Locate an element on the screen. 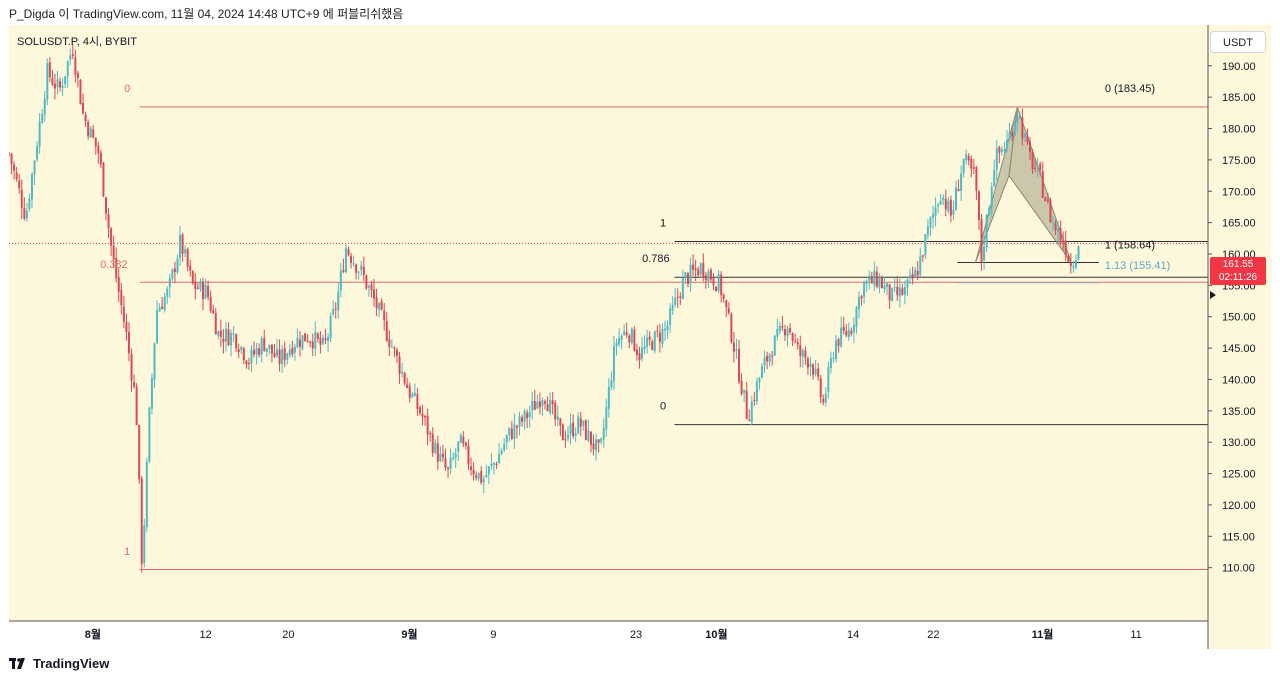  footer-brand: TradingView is located at coordinates (71, 663).